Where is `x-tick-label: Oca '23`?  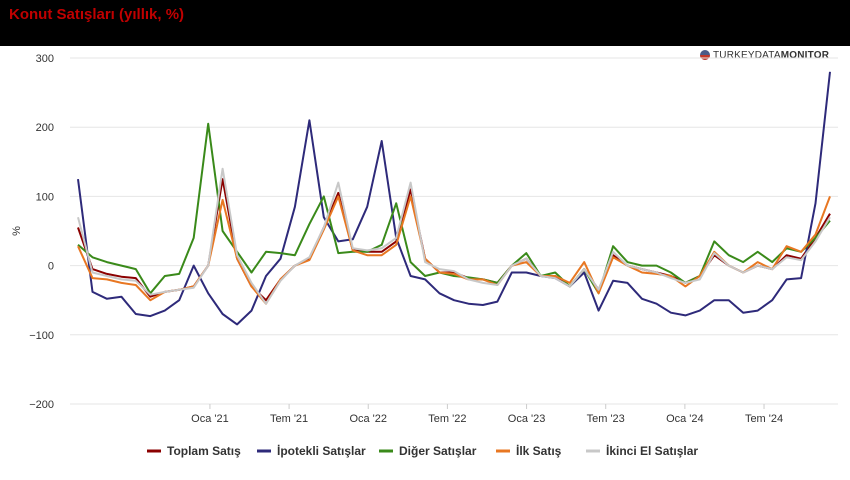 x-tick-label: Oca '23 is located at coordinates (527, 419).